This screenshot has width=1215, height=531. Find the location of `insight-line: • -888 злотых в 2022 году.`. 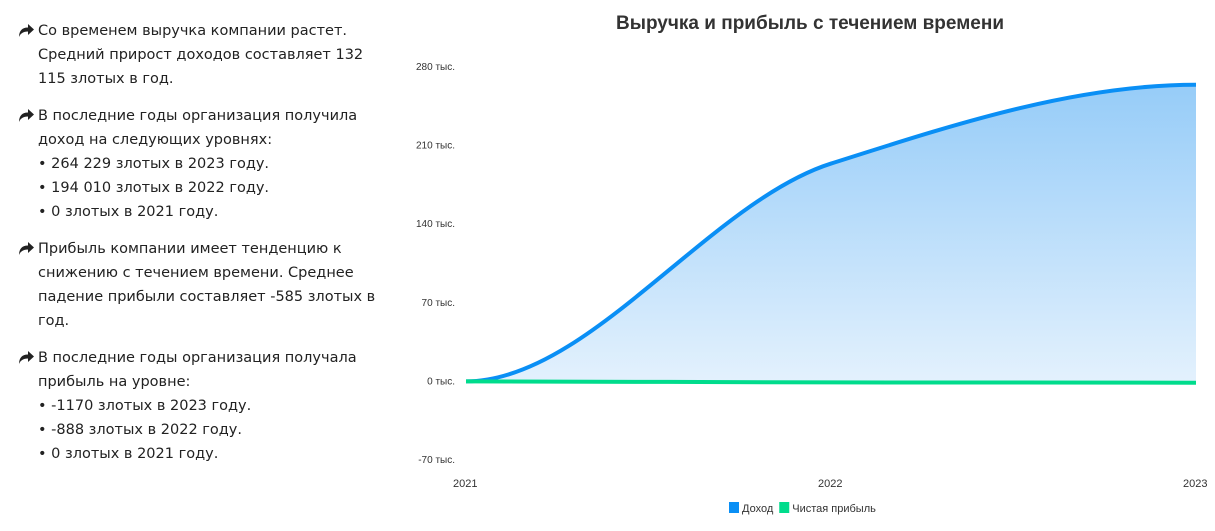

insight-line: • -888 злотых в 2022 году. is located at coordinates (140, 430).